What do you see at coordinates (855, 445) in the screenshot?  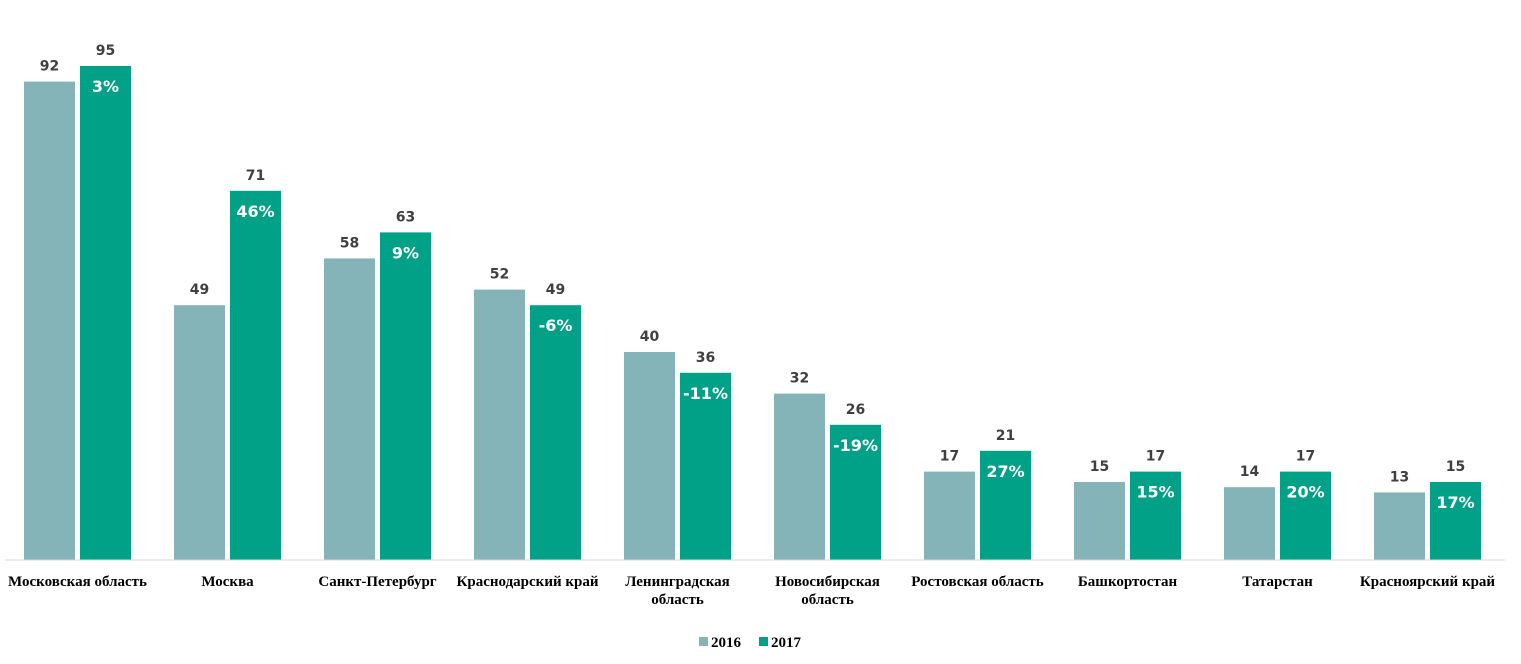 I see `change-label-5: -19%` at bounding box center [855, 445].